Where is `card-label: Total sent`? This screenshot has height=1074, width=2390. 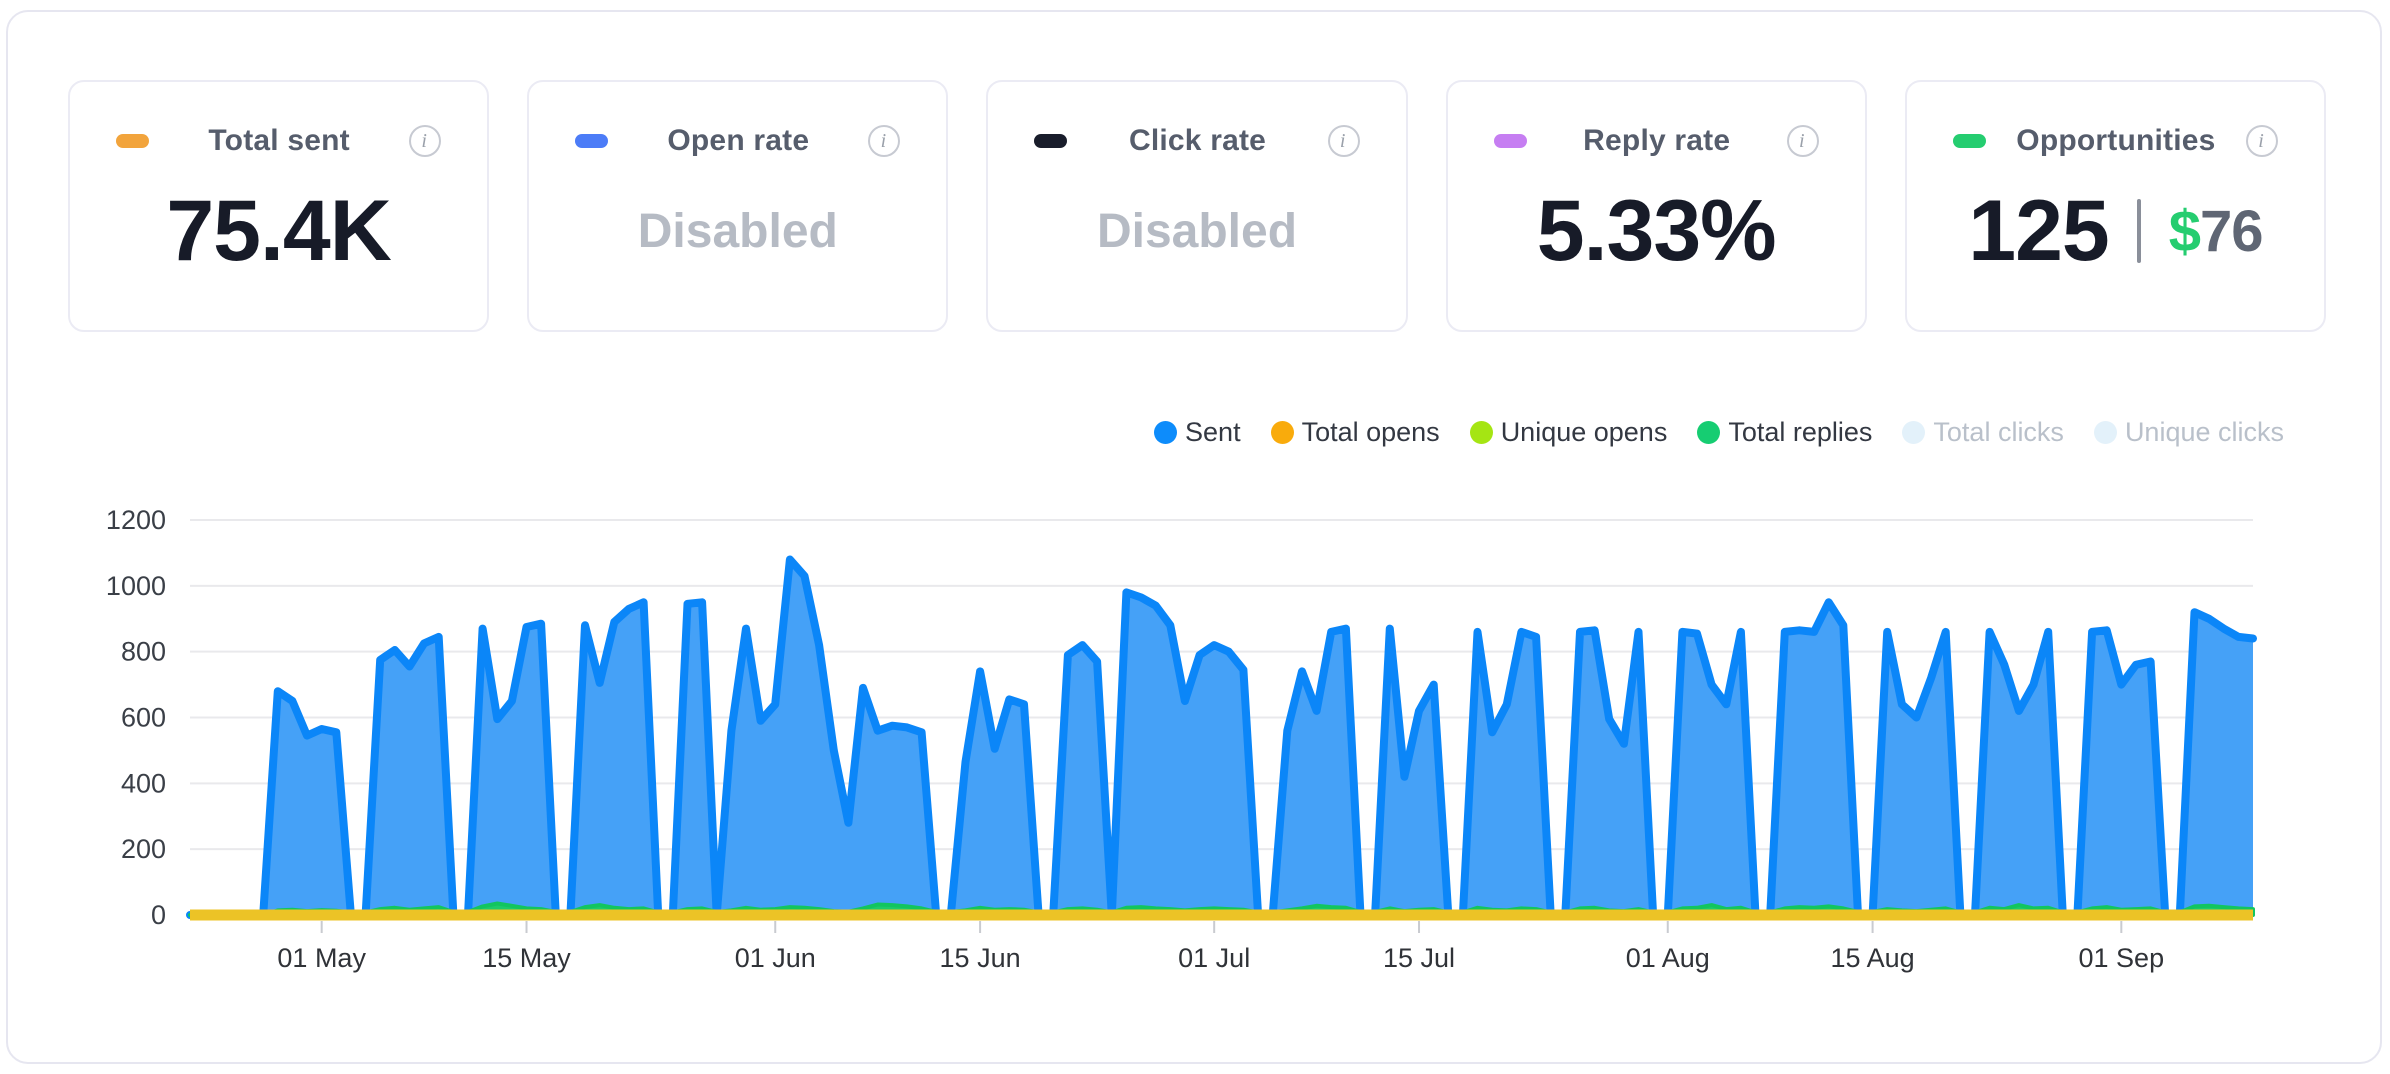
card-label: Total sent is located at coordinates (279, 140).